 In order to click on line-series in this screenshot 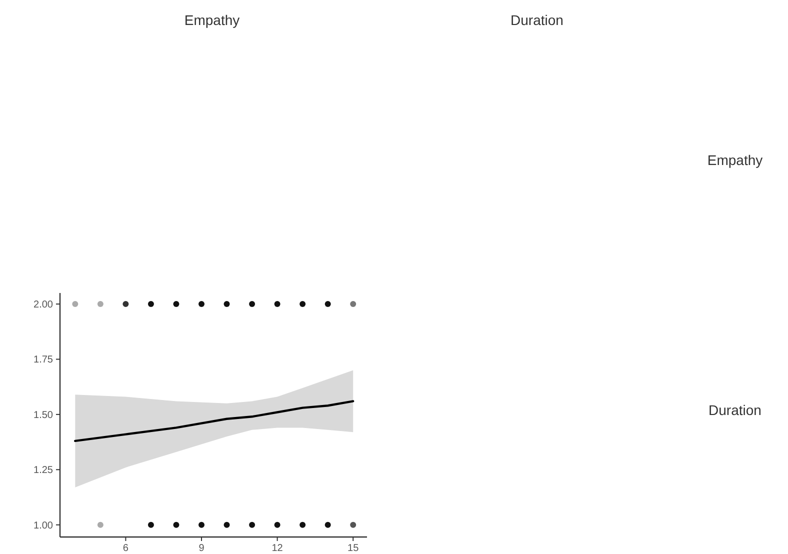, I will do `click(214, 421)`.